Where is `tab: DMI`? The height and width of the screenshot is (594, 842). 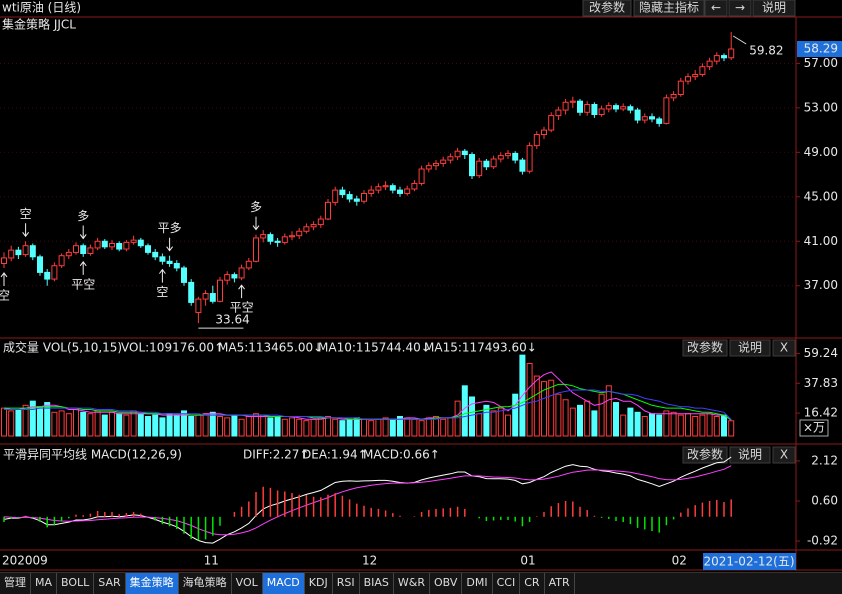 tab: DMI is located at coordinates (477, 583).